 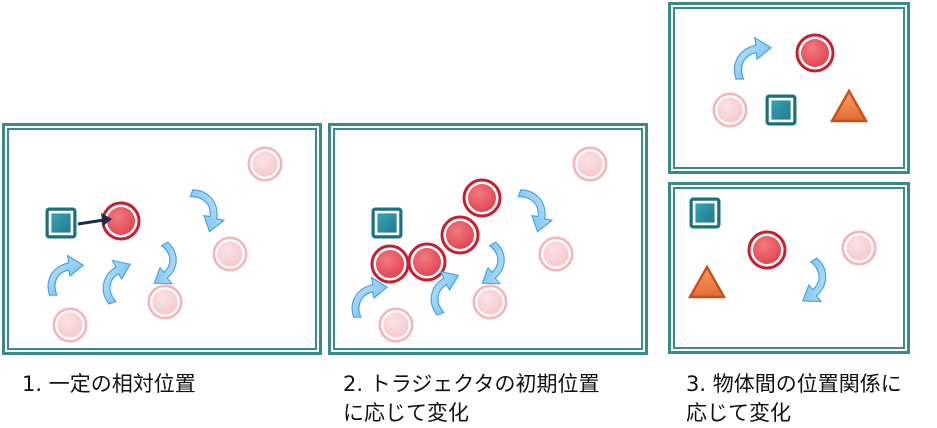 I want to click on caption-1-text: 1. 一定の相対位置, so click(x=109, y=384).